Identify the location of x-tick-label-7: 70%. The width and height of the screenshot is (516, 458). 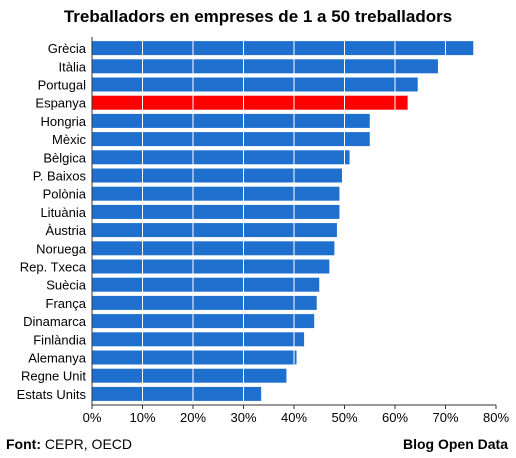
(445, 417).